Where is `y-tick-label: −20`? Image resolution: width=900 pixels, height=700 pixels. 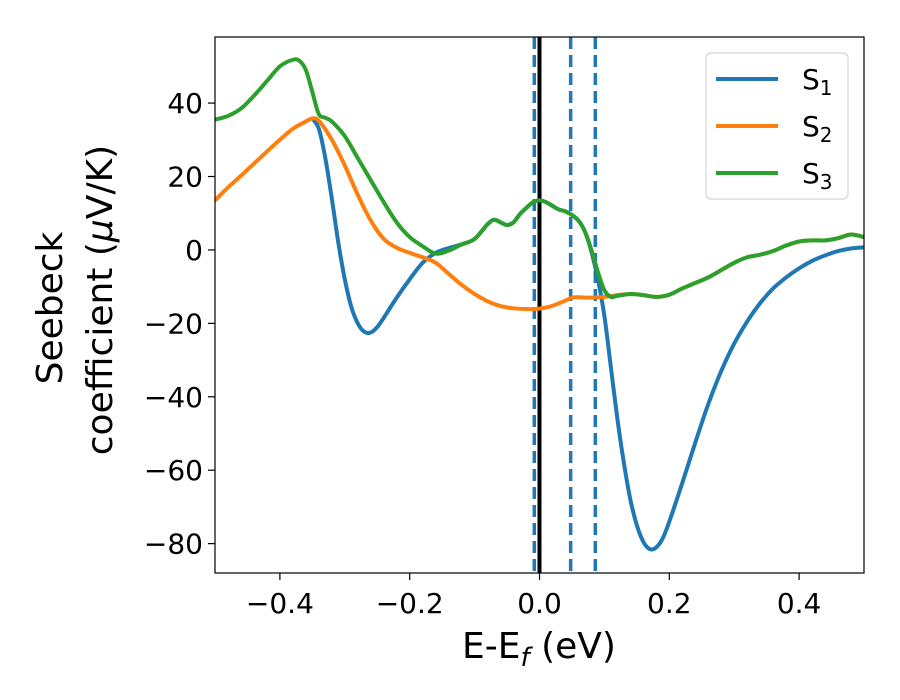 y-tick-label: −20 is located at coordinates (173, 323).